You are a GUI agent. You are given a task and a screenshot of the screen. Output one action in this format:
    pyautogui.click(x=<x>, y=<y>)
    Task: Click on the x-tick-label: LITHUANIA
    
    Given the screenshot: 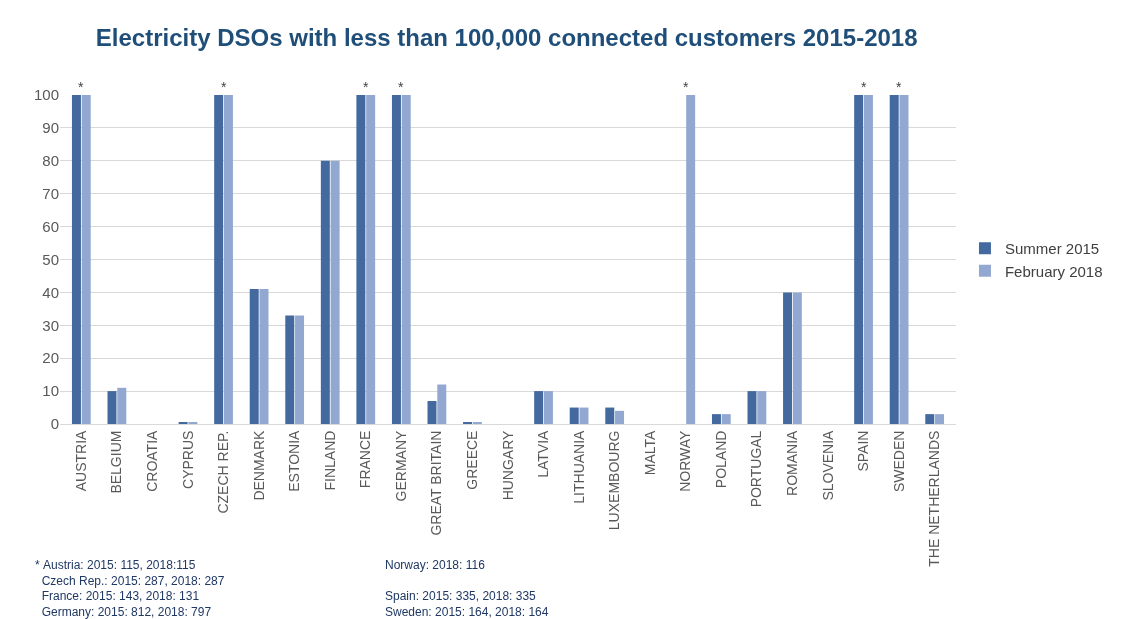 What is the action you would take?
    pyautogui.click(x=578, y=466)
    